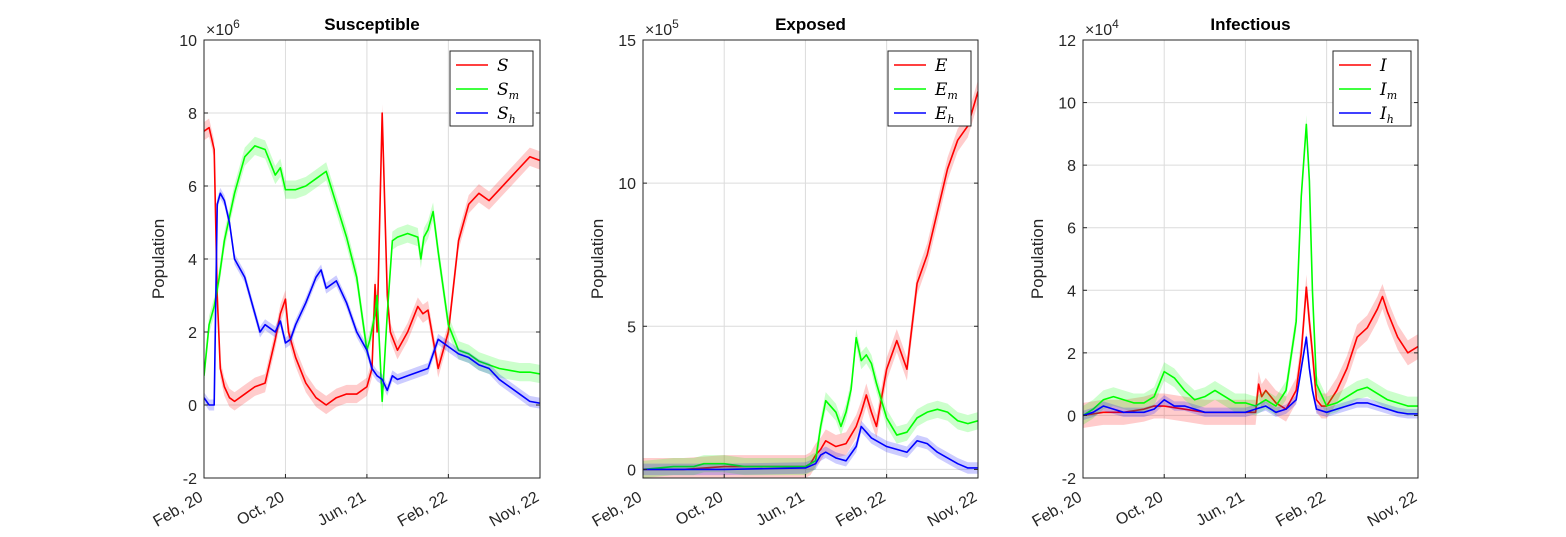 This screenshot has height=537, width=1566. Describe the element at coordinates (223, 28) in the screenshot. I see `y-exponent-label: ×10⁶` at that location.